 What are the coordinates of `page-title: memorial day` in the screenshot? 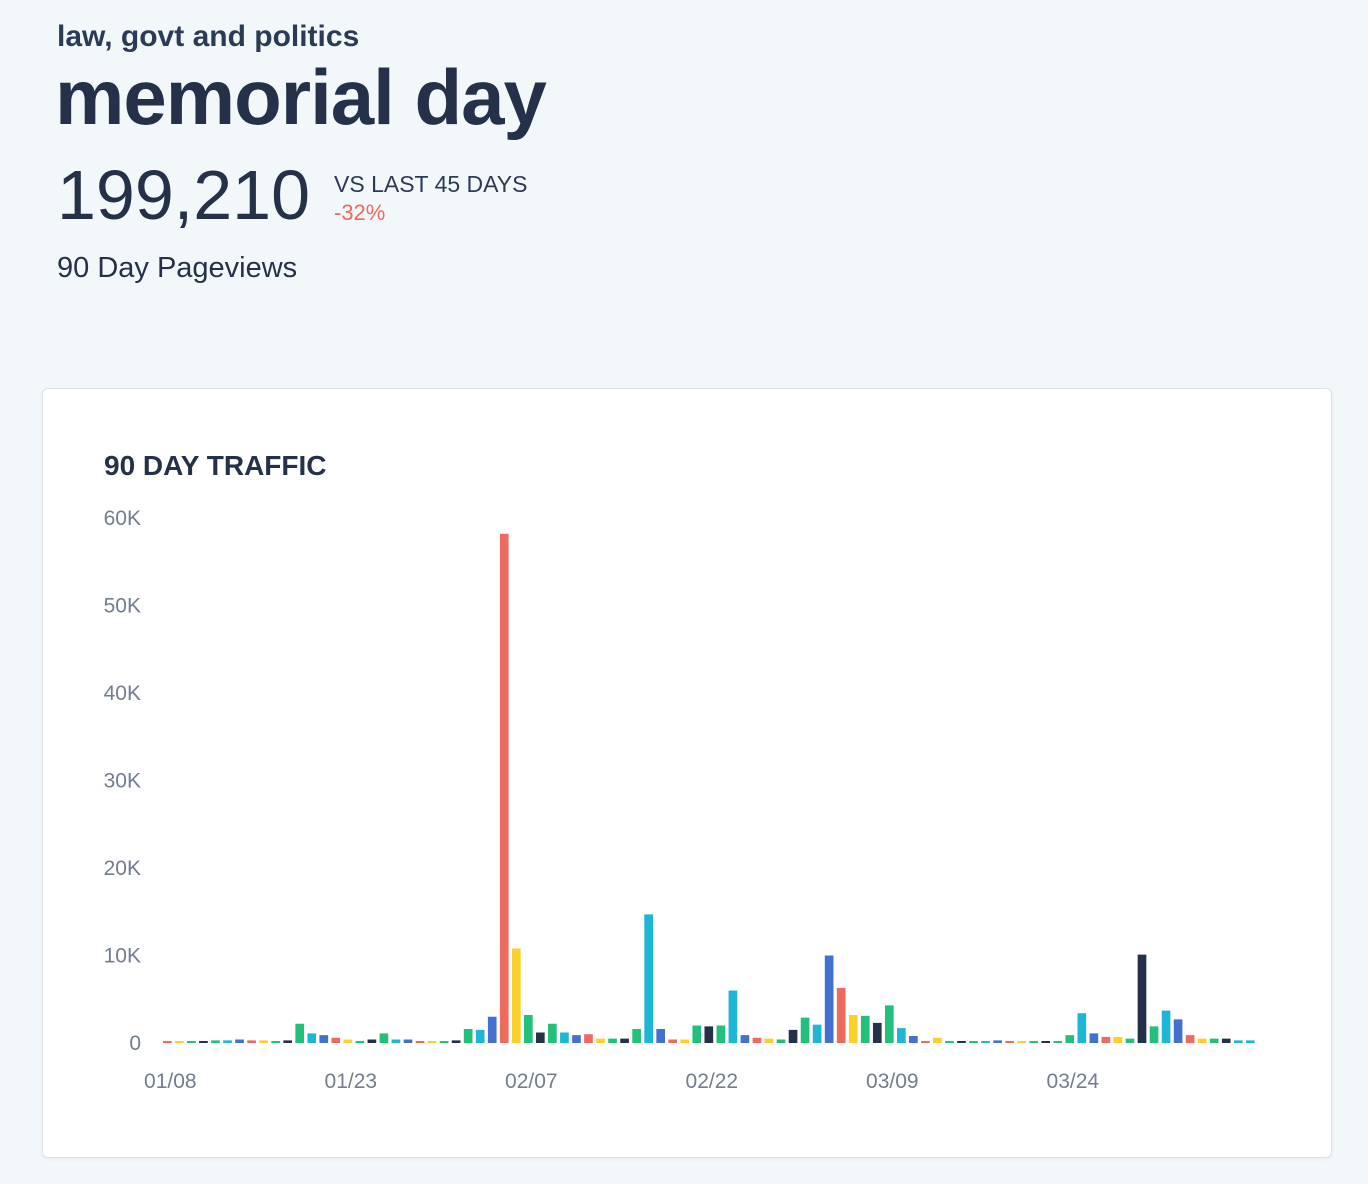 It's located at (301, 97).